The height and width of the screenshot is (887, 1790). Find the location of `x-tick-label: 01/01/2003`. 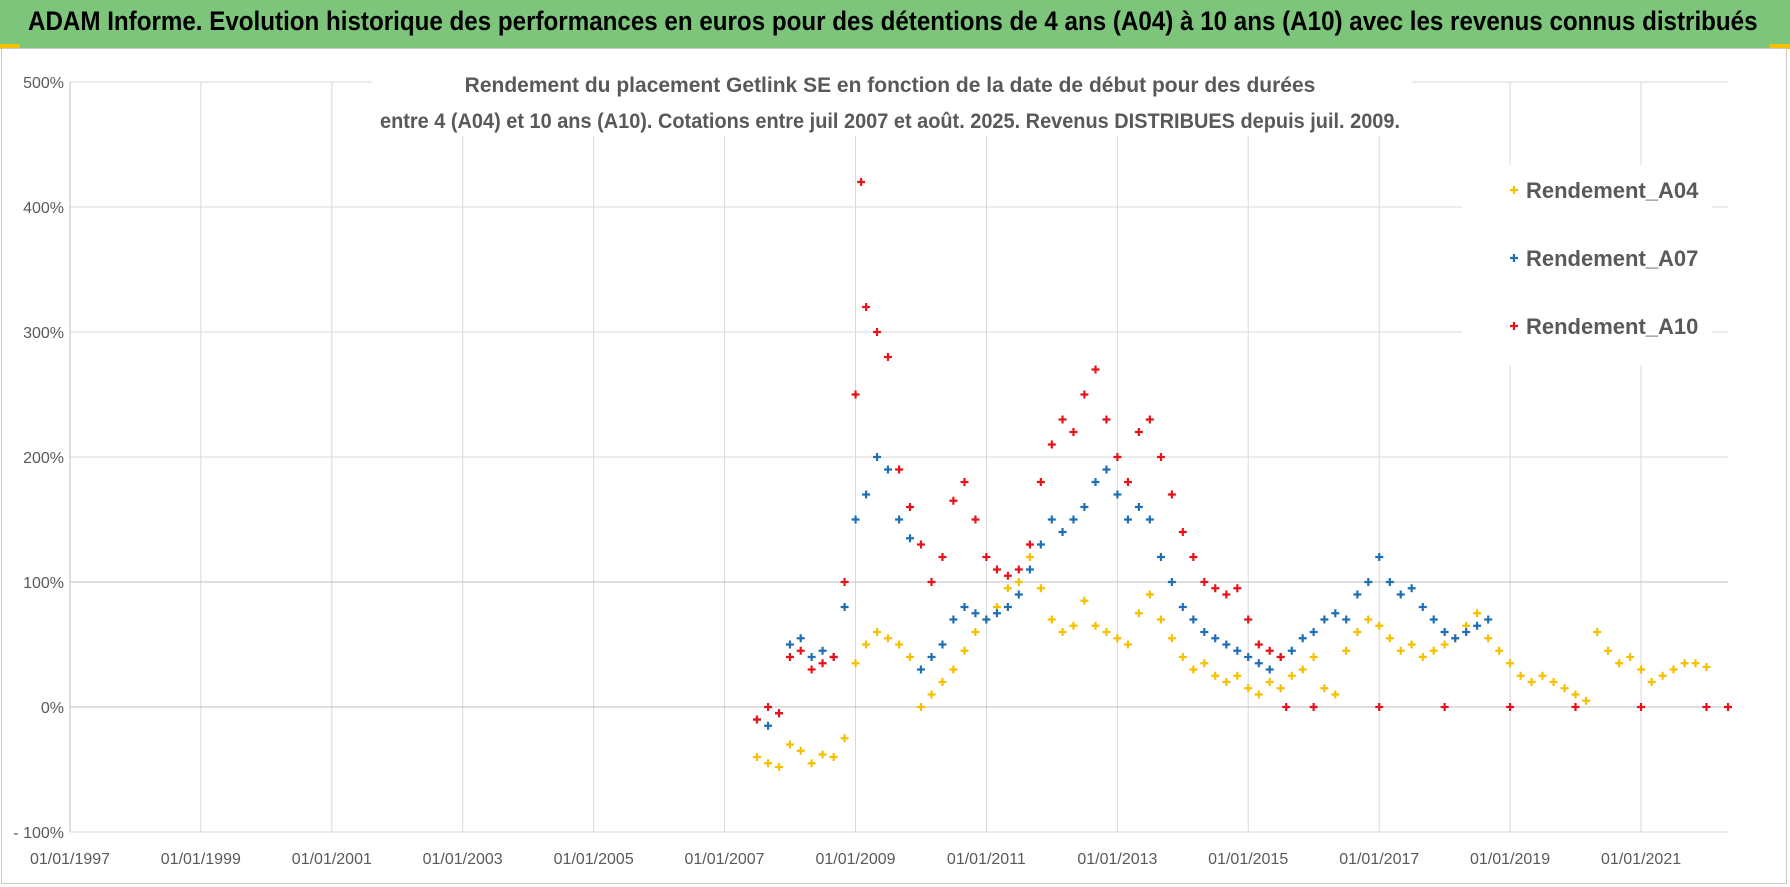

x-tick-label: 01/01/2003 is located at coordinates (463, 859).